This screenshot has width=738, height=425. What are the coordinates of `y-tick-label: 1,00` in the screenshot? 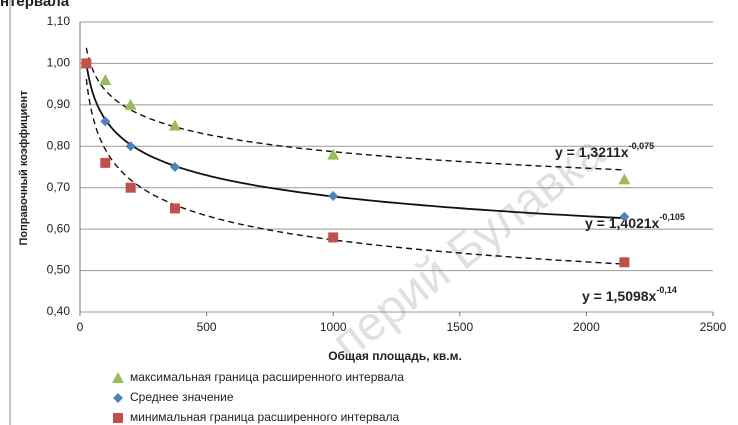 It's located at (59, 63).